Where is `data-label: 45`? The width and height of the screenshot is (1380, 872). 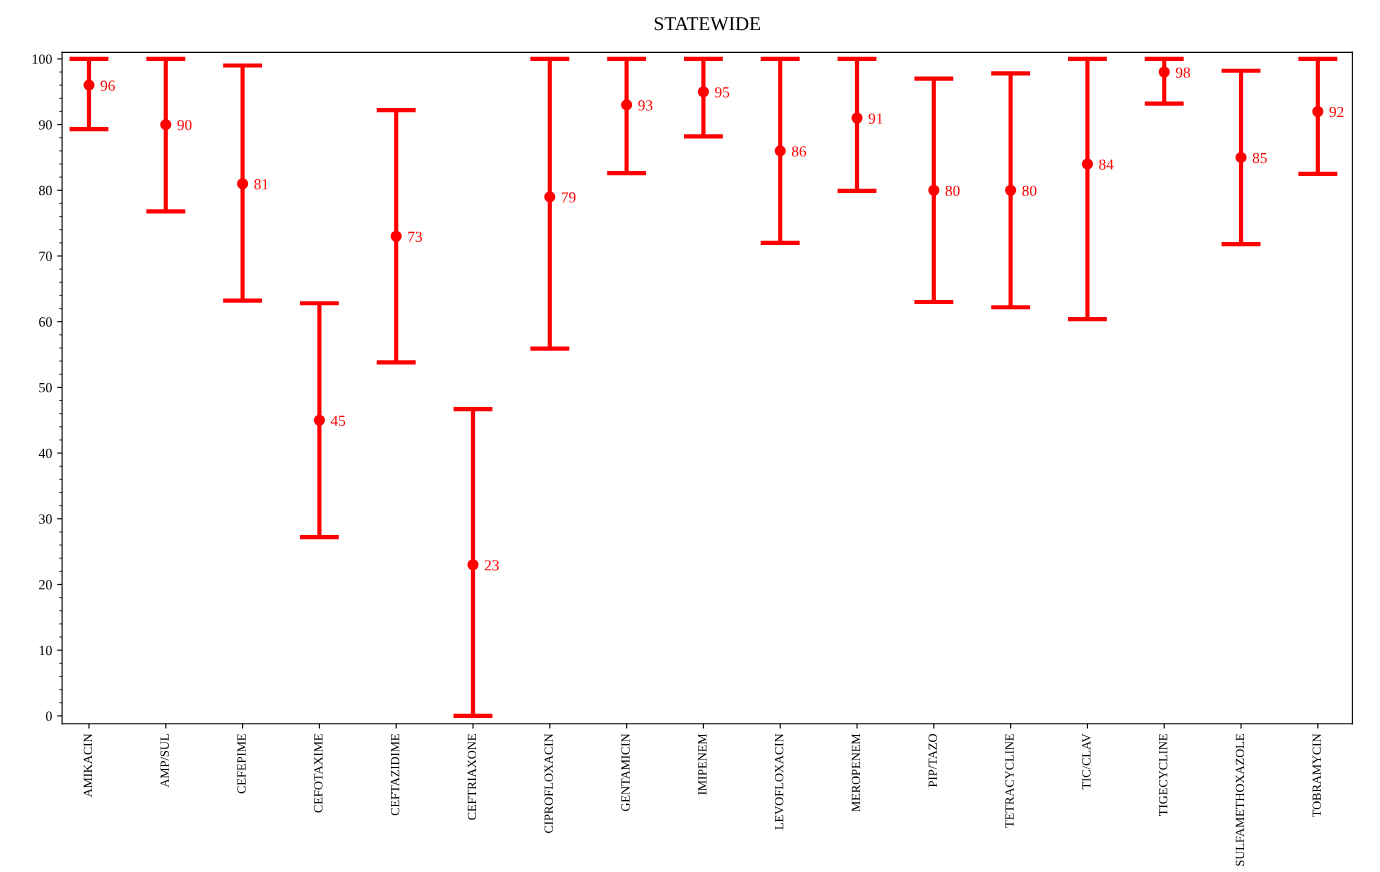 data-label: 45 is located at coordinates (338, 420).